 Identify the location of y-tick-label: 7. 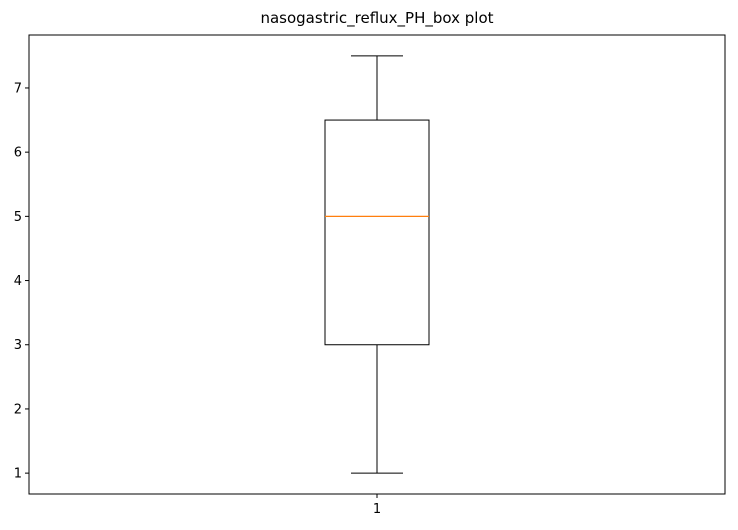
(18, 88).